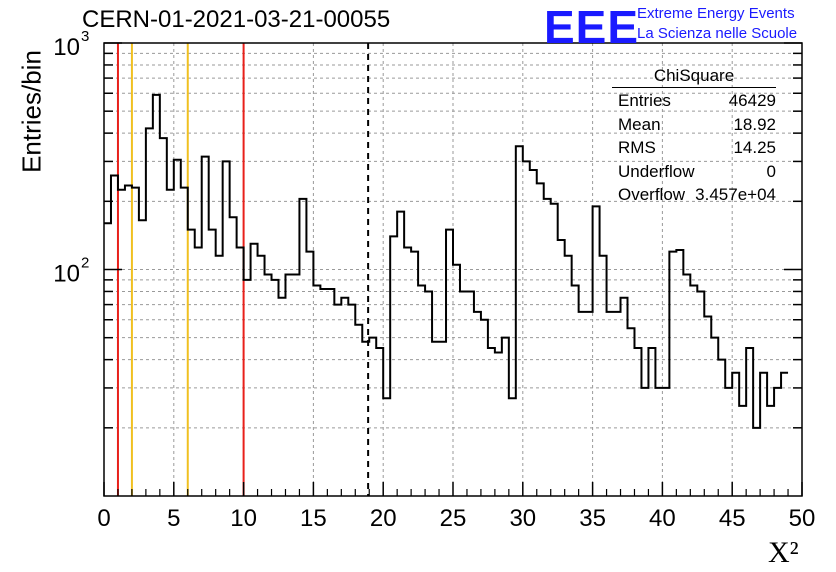 The image size is (836, 572). I want to click on plot-title: CERN-01-2021-03-21-00055, so click(236, 19).